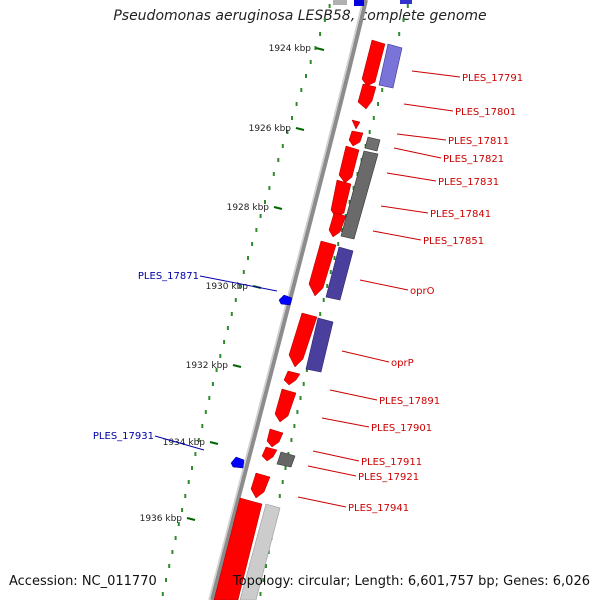 The height and width of the screenshot is (600, 600). I want to click on gene-label: PLES_17911, so click(391, 462).